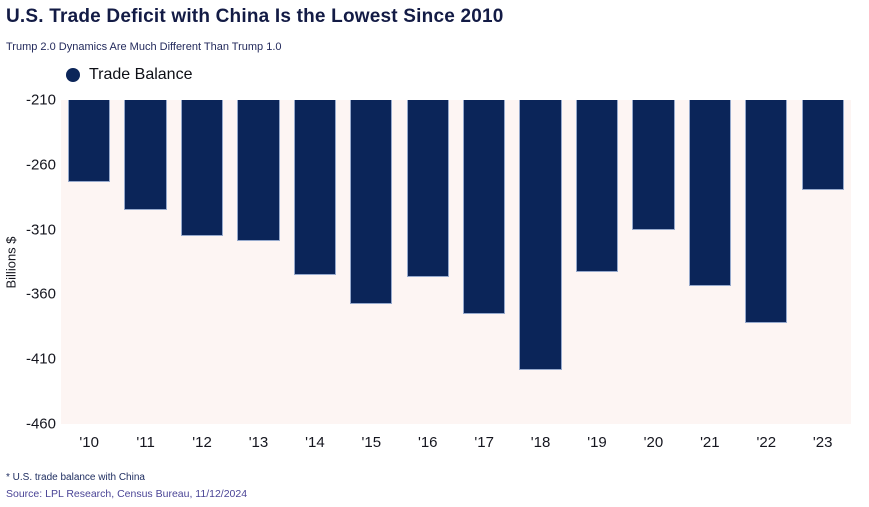 The height and width of the screenshot is (507, 869). Describe the element at coordinates (371, 442) in the screenshot. I see `x-tick-label: '15` at that location.